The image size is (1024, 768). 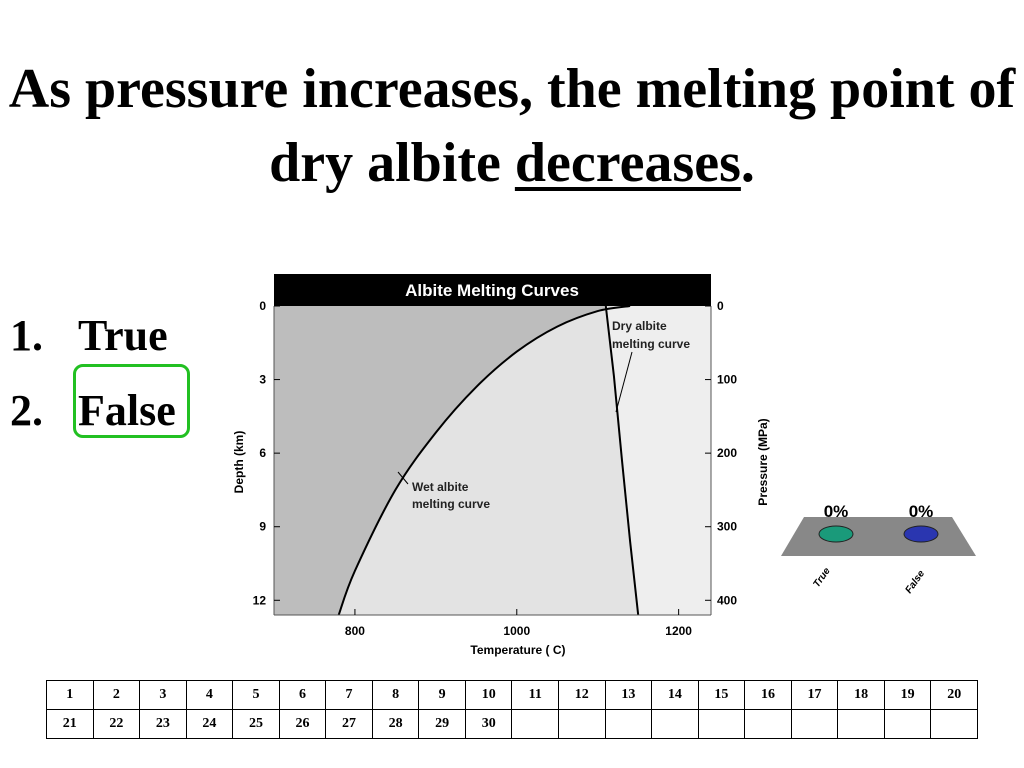 I want to click on depth-tick-label: 3, so click(x=262, y=380).